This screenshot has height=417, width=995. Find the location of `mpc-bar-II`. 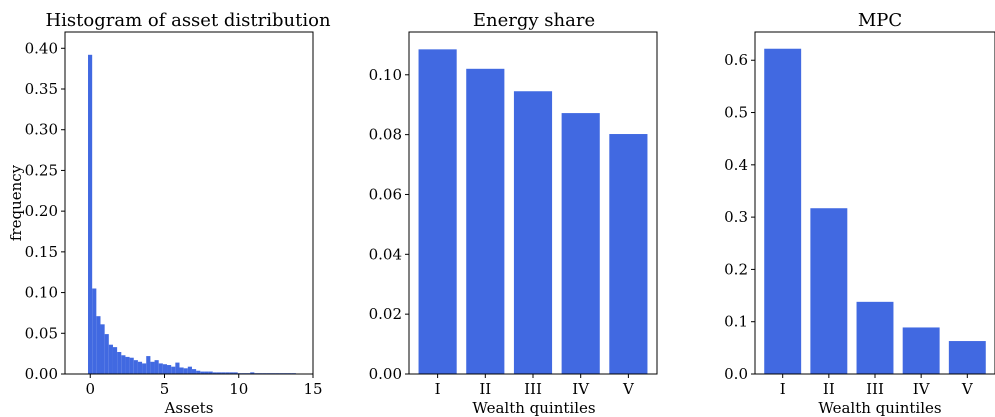

mpc-bar-II is located at coordinates (828, 291).